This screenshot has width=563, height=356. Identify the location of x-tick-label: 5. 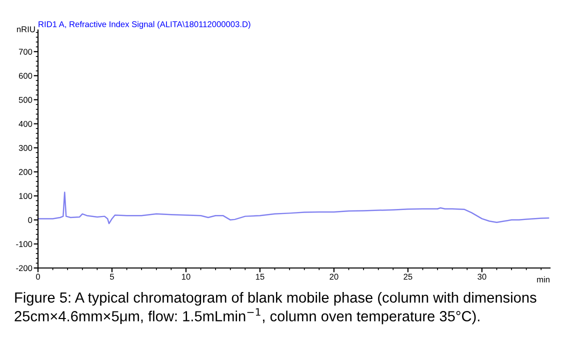
(112, 277).